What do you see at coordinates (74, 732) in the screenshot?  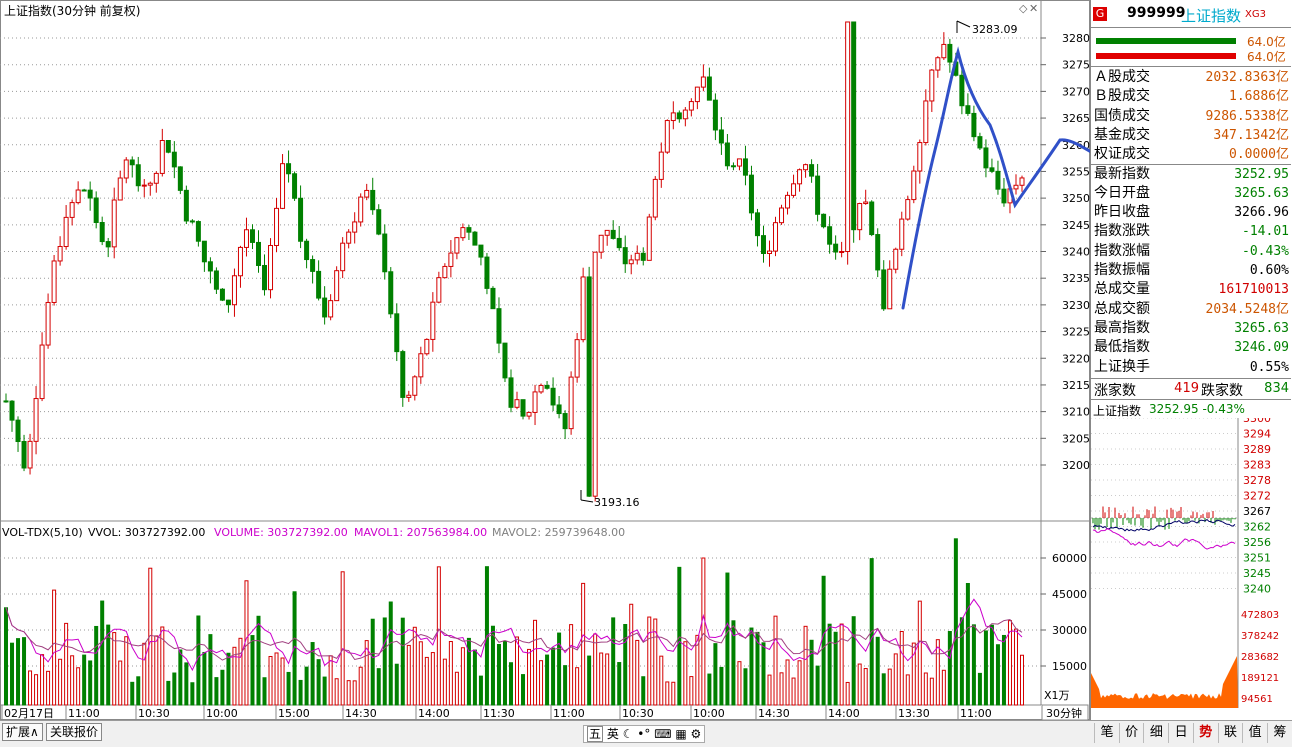 I see `related-quote-tab: 关联报价` at bounding box center [74, 732].